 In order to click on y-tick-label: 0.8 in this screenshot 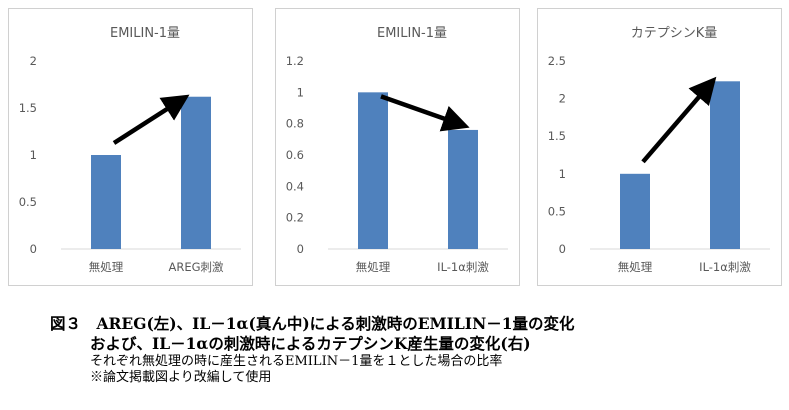, I will do `click(295, 124)`.